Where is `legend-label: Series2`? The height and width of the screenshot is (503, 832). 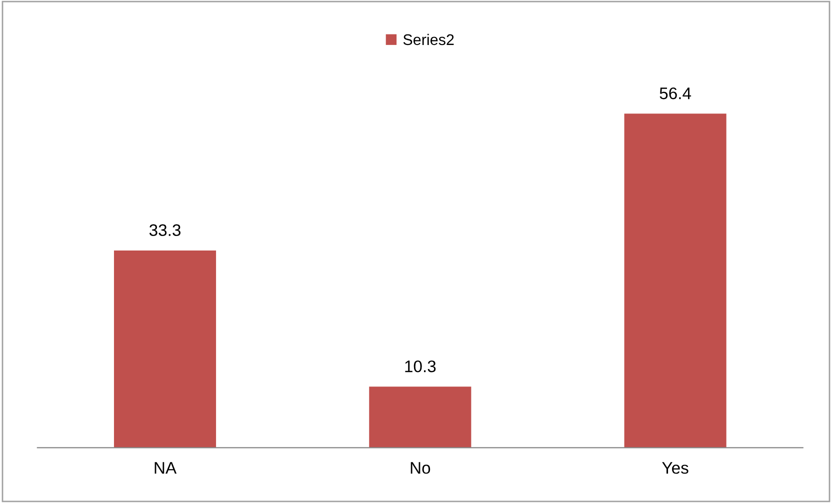 legend-label: Series2 is located at coordinates (428, 40).